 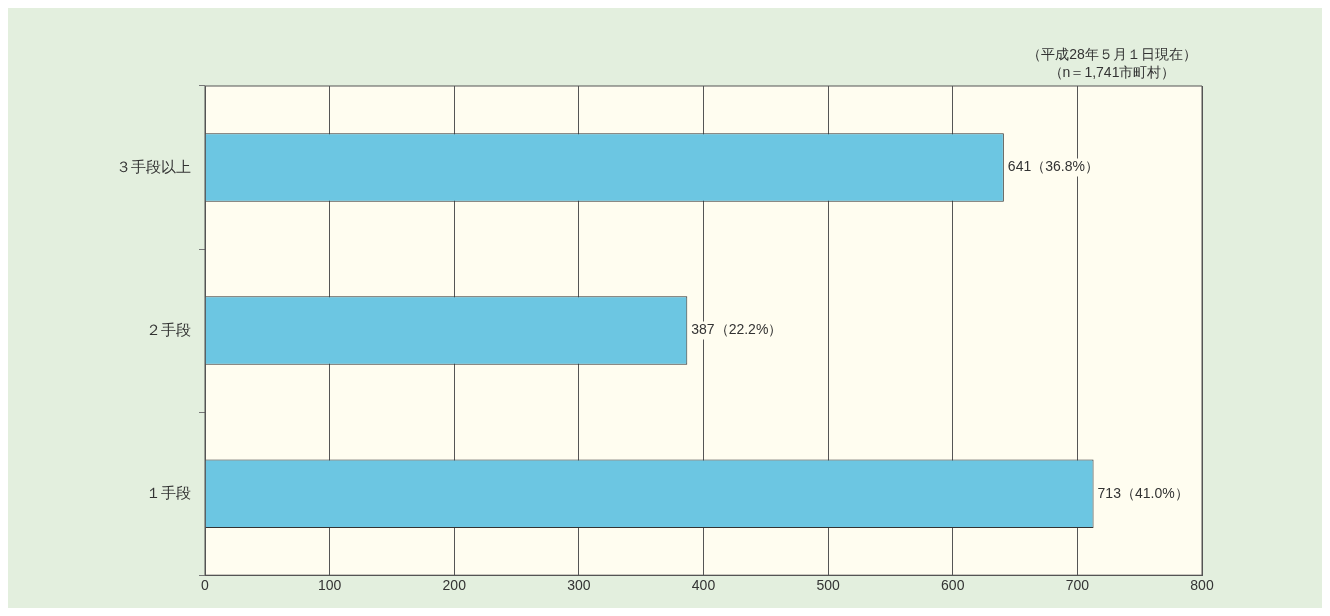 I want to click on x-tick-label: 100, so click(x=329, y=585).